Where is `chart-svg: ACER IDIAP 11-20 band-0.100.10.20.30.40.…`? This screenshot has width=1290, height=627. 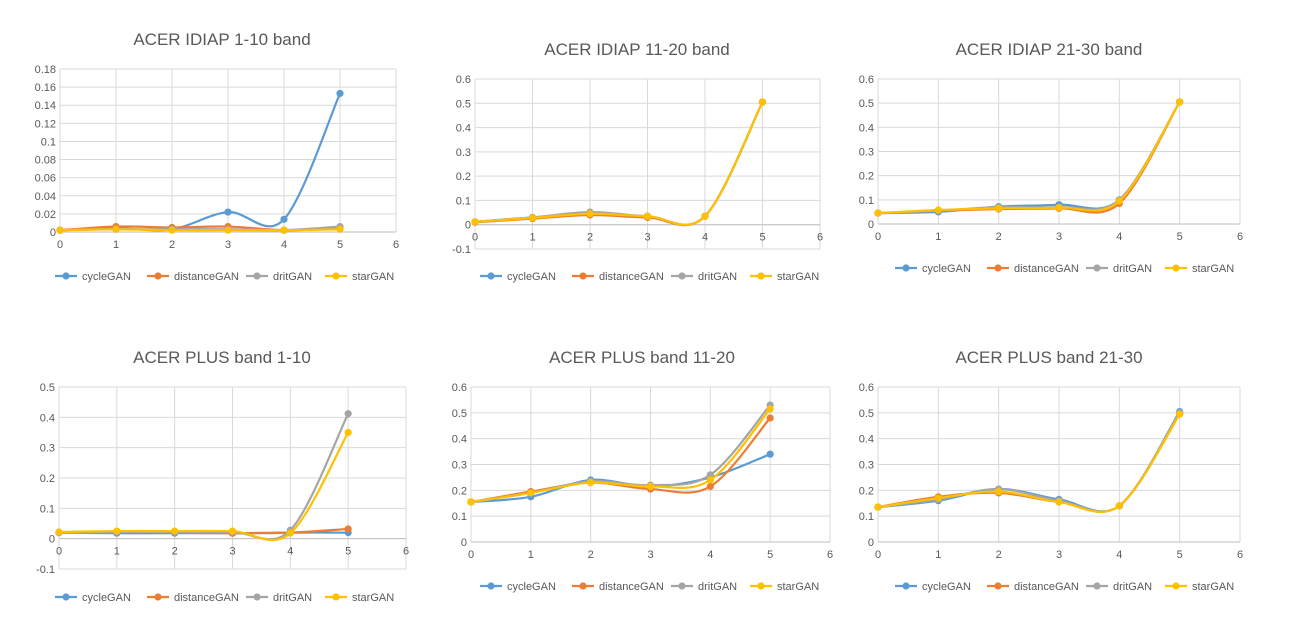 chart-svg: ACER IDIAP 11-20 band-0.100.10.20.30.40.… is located at coordinates (637, 161).